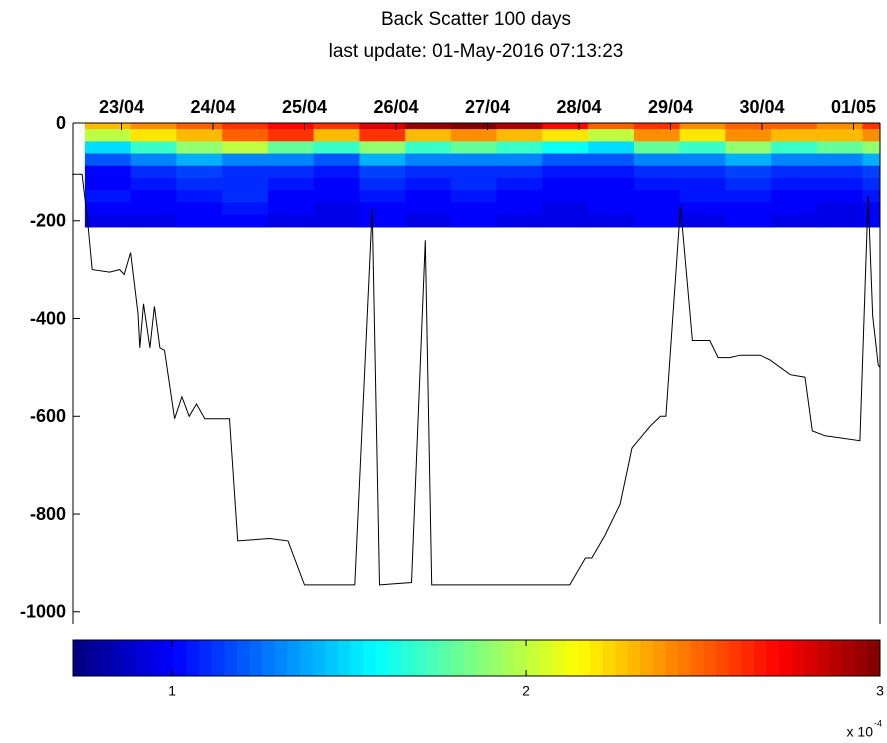 The width and height of the screenshot is (887, 743). What do you see at coordinates (578, 107) in the screenshot?
I see `x-tick-label: 28/04` at bounding box center [578, 107].